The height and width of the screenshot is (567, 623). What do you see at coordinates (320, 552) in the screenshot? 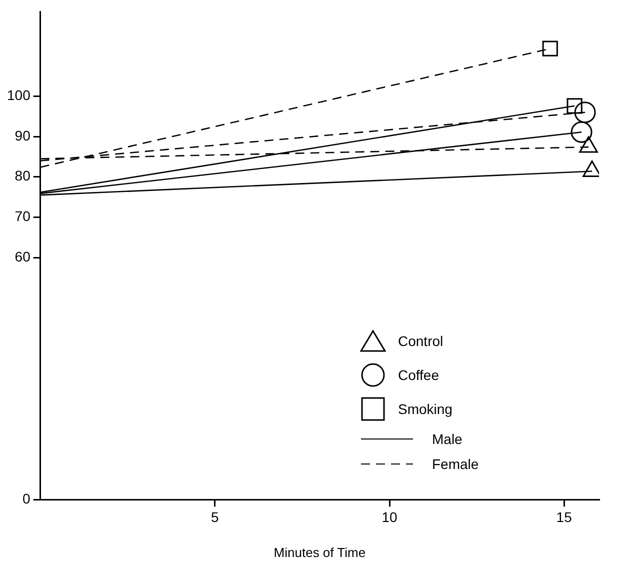
I see `x-axis-title: Minutes of Time` at bounding box center [320, 552].